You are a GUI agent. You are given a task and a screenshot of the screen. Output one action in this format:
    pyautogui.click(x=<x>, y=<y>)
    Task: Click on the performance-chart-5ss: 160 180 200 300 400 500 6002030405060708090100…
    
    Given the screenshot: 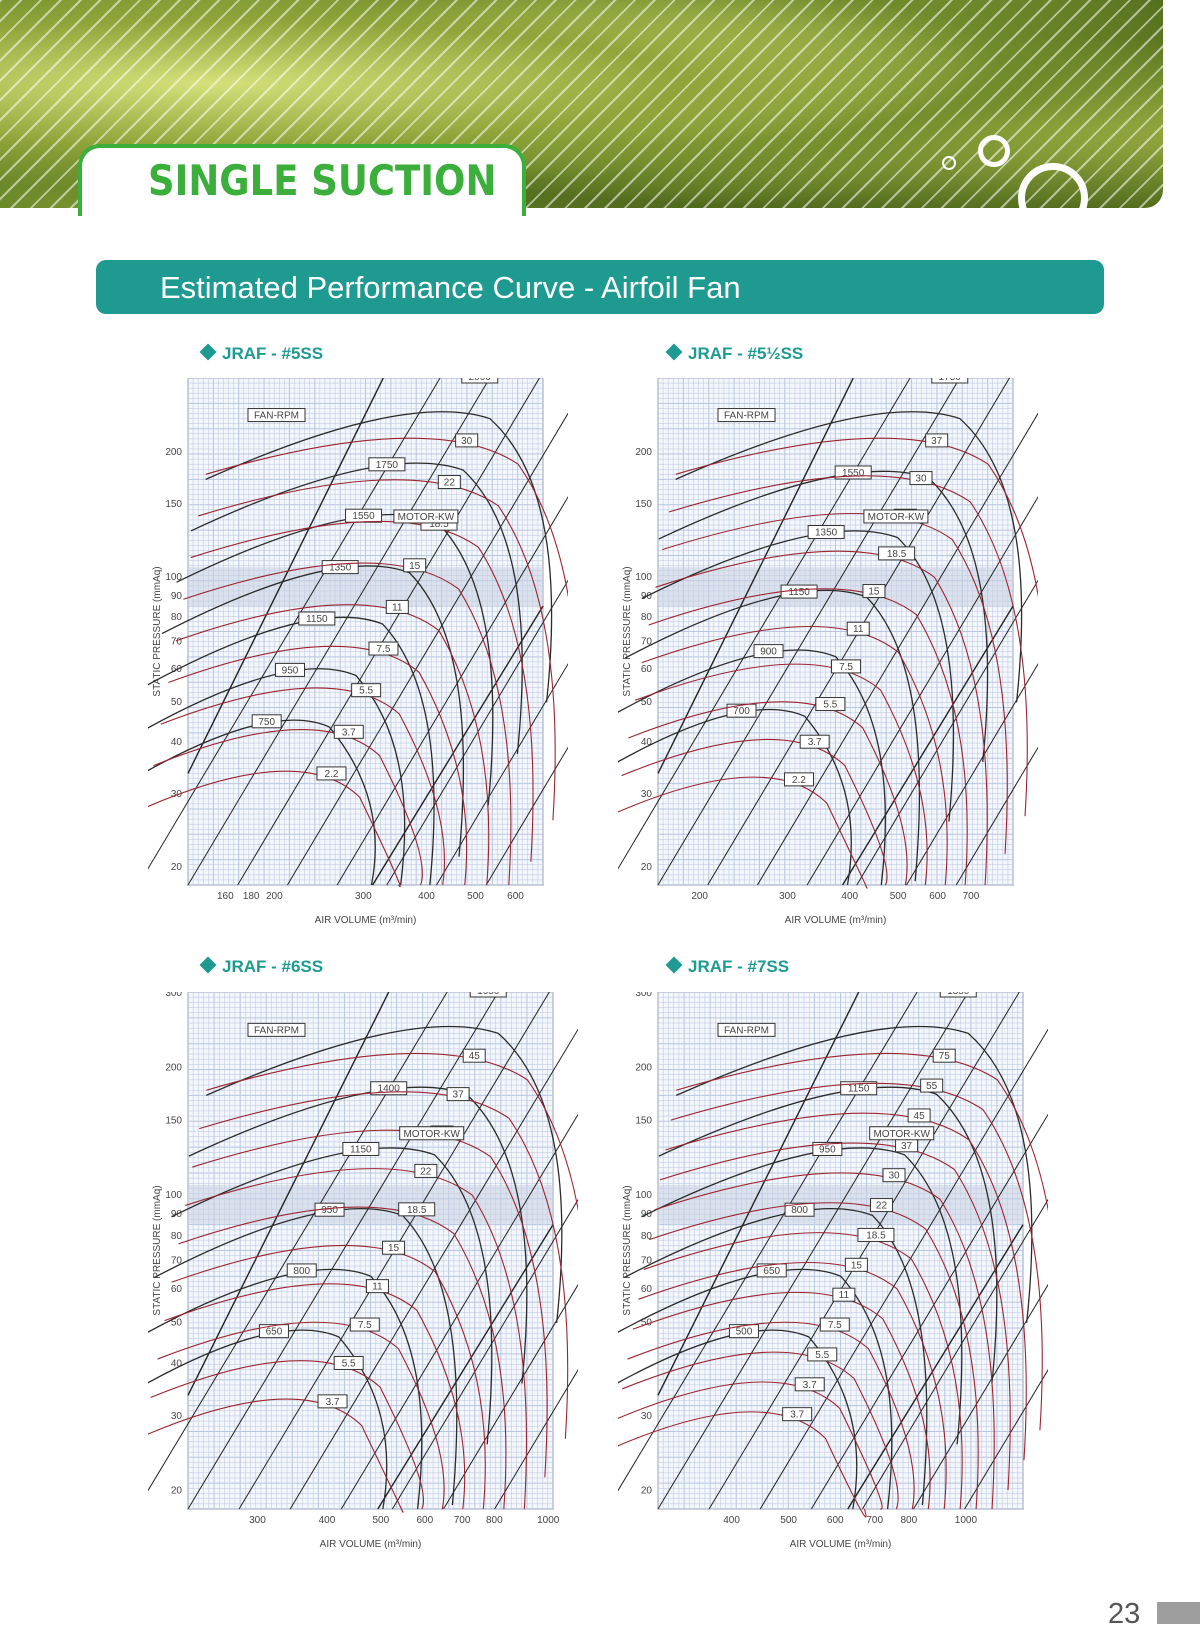 What is the action you would take?
    pyautogui.click(x=358, y=652)
    